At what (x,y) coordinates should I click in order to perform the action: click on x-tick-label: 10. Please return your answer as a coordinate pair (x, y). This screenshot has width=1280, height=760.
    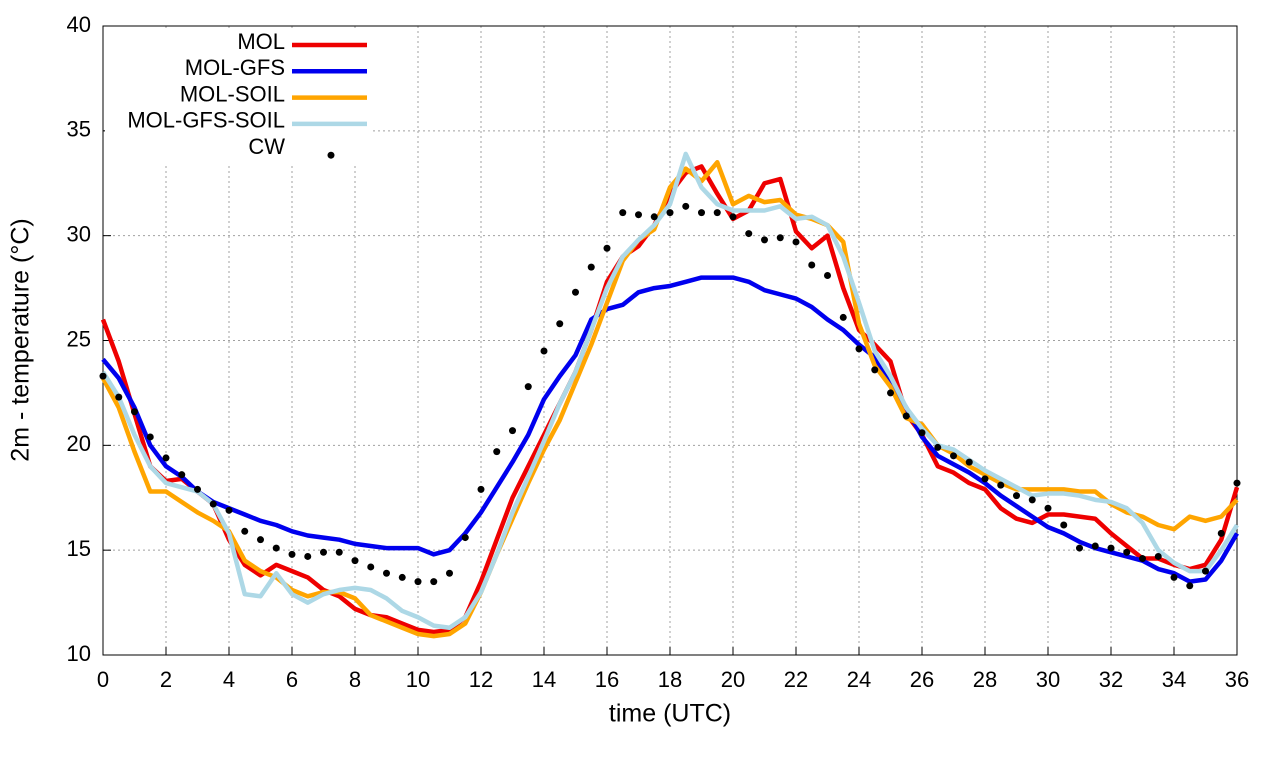
    Looking at the image, I should click on (418, 679).